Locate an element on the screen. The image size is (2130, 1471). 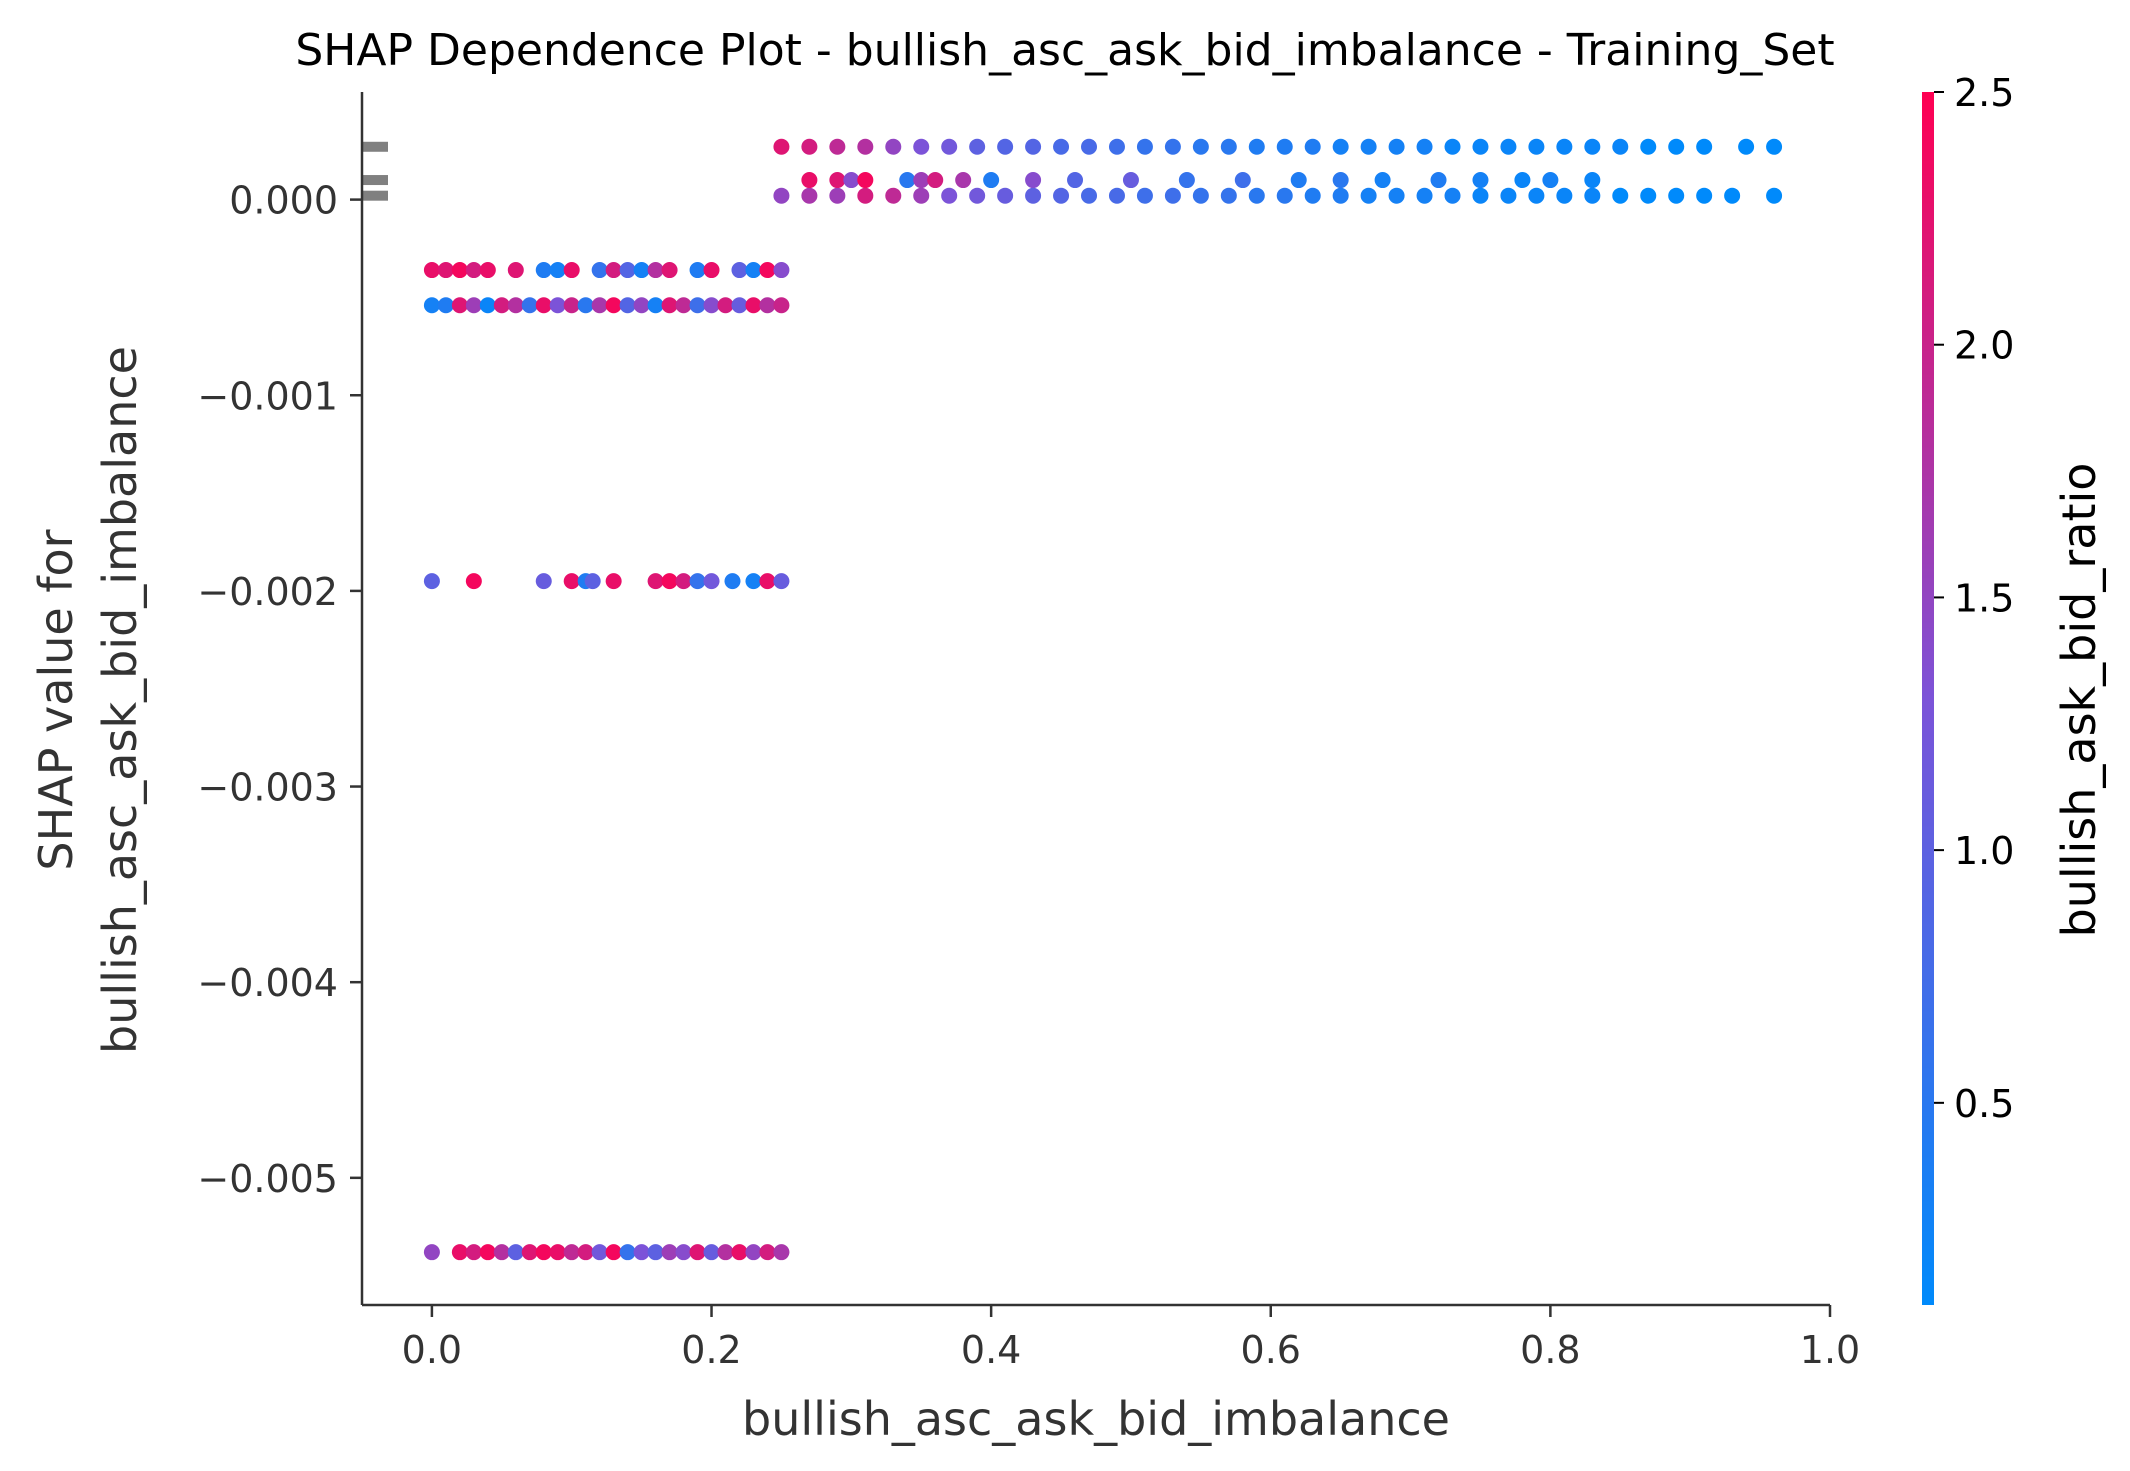
colorbar is located at coordinates (1928, 698).